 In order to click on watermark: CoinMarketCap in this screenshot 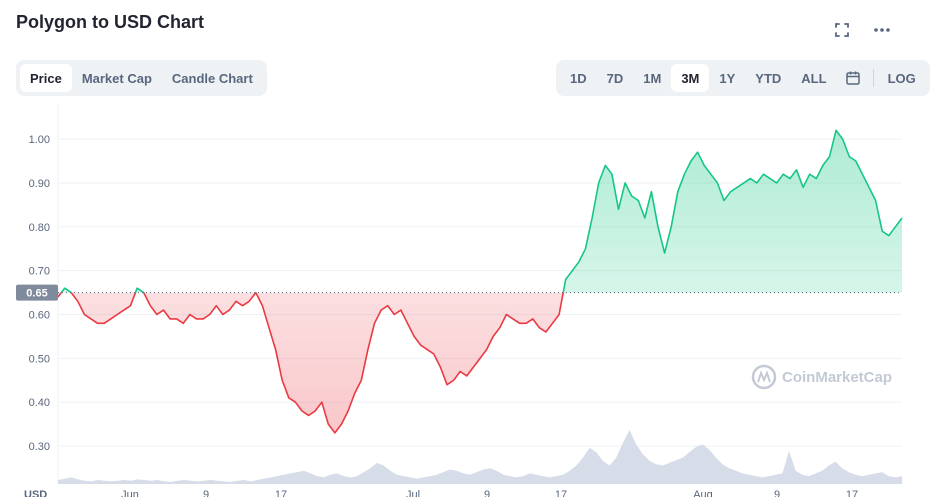, I will do `click(821, 377)`.